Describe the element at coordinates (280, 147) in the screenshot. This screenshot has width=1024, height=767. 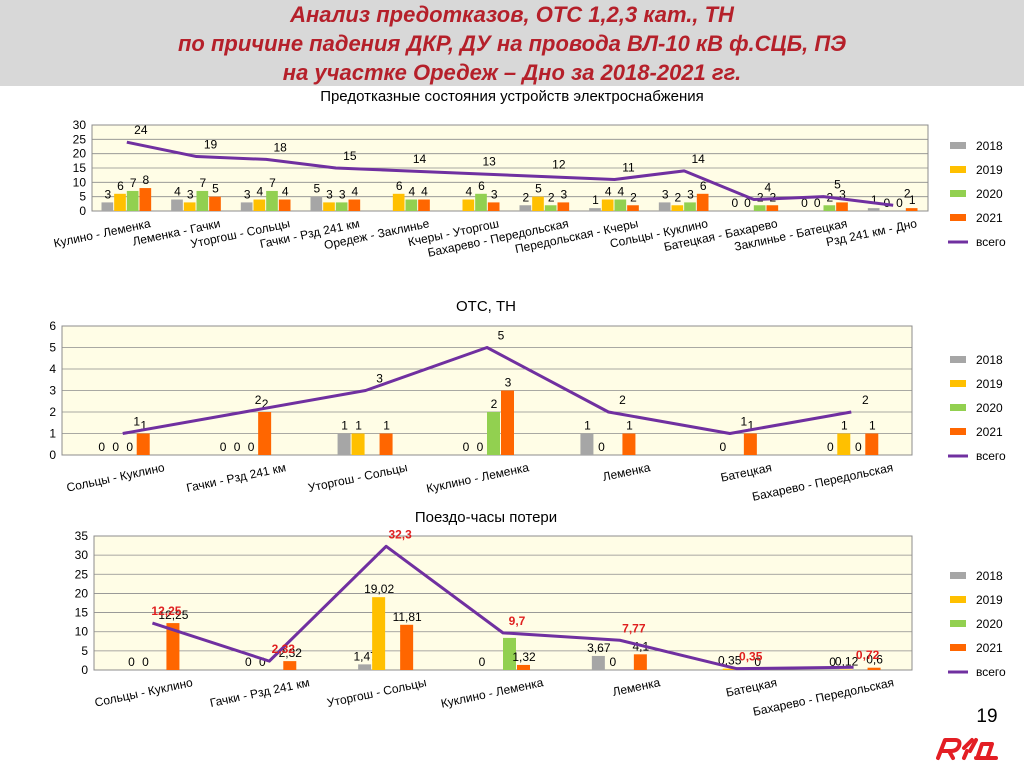
I see `total-value-label: 18` at that location.